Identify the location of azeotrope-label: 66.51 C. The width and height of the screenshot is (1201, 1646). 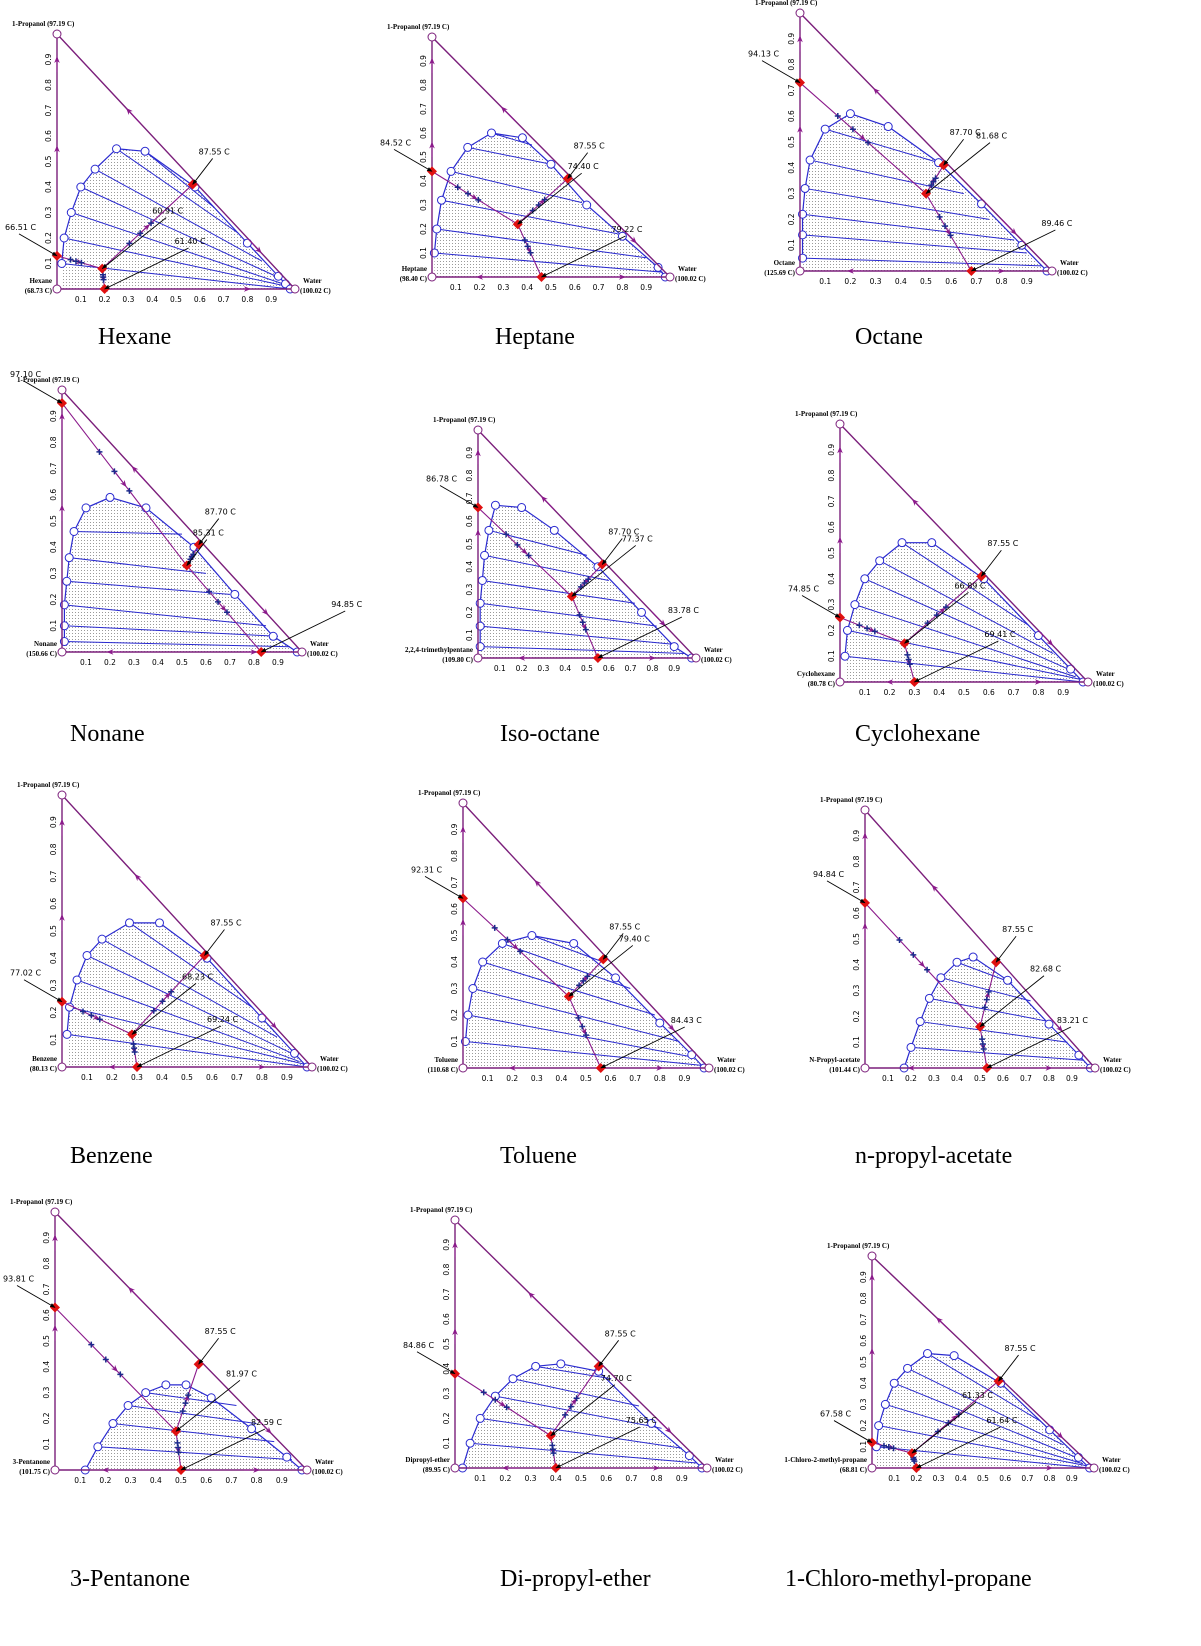
(20, 227).